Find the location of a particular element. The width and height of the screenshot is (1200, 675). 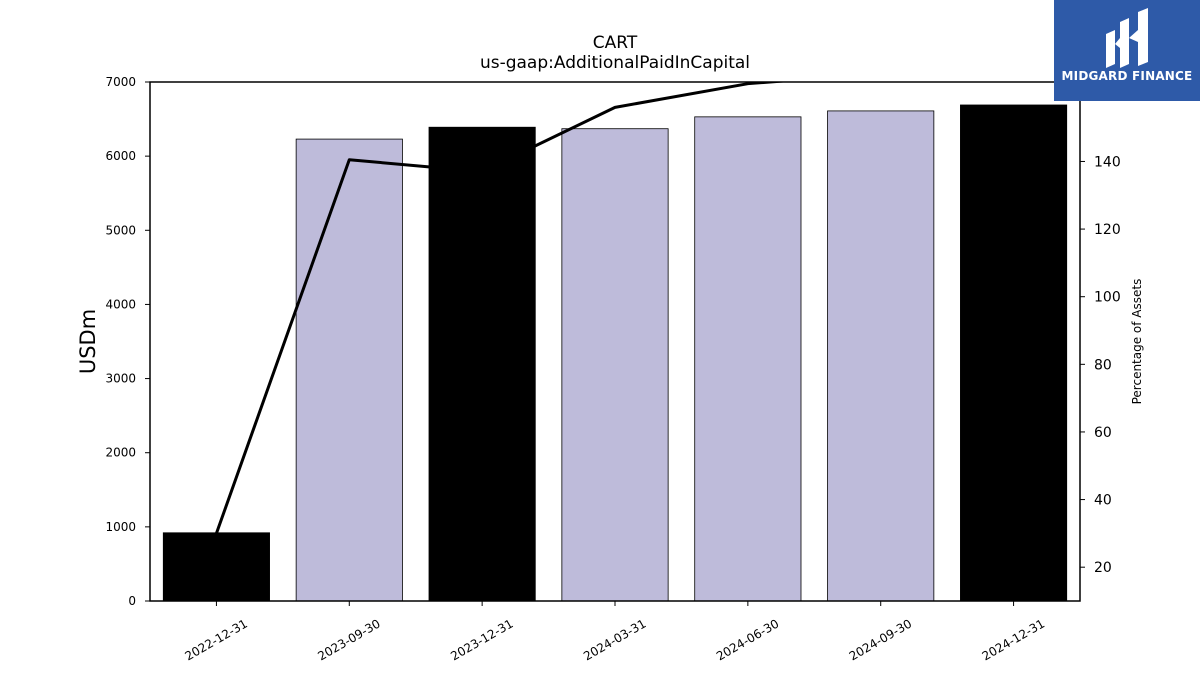

x-tick-label: 2022-12-31 is located at coordinates (216, 639).